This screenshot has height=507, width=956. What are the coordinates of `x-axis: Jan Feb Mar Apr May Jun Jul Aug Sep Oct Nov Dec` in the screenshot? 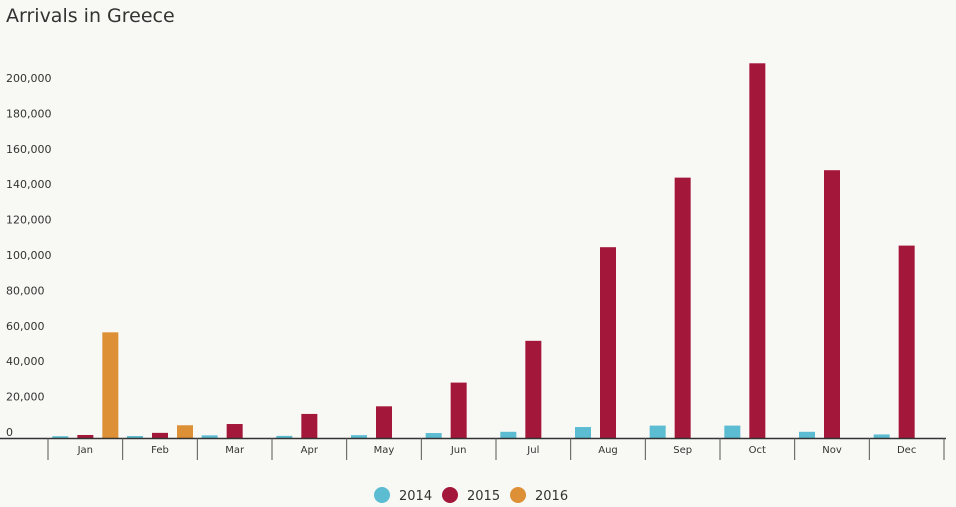 It's located at (473, 448).